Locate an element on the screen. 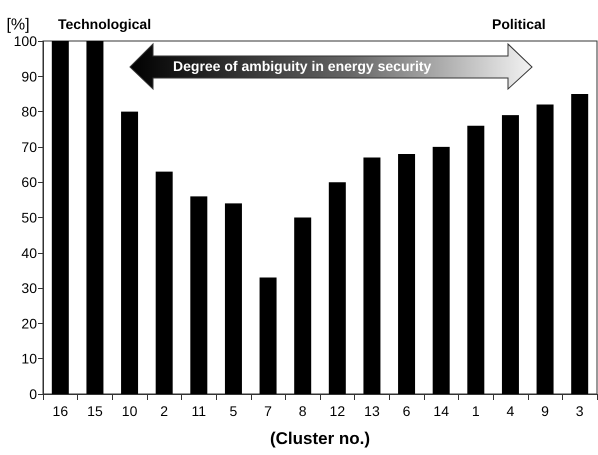 Image resolution: width=598 pixels, height=455 pixels. x-tick-label: 15 is located at coordinates (95, 411).